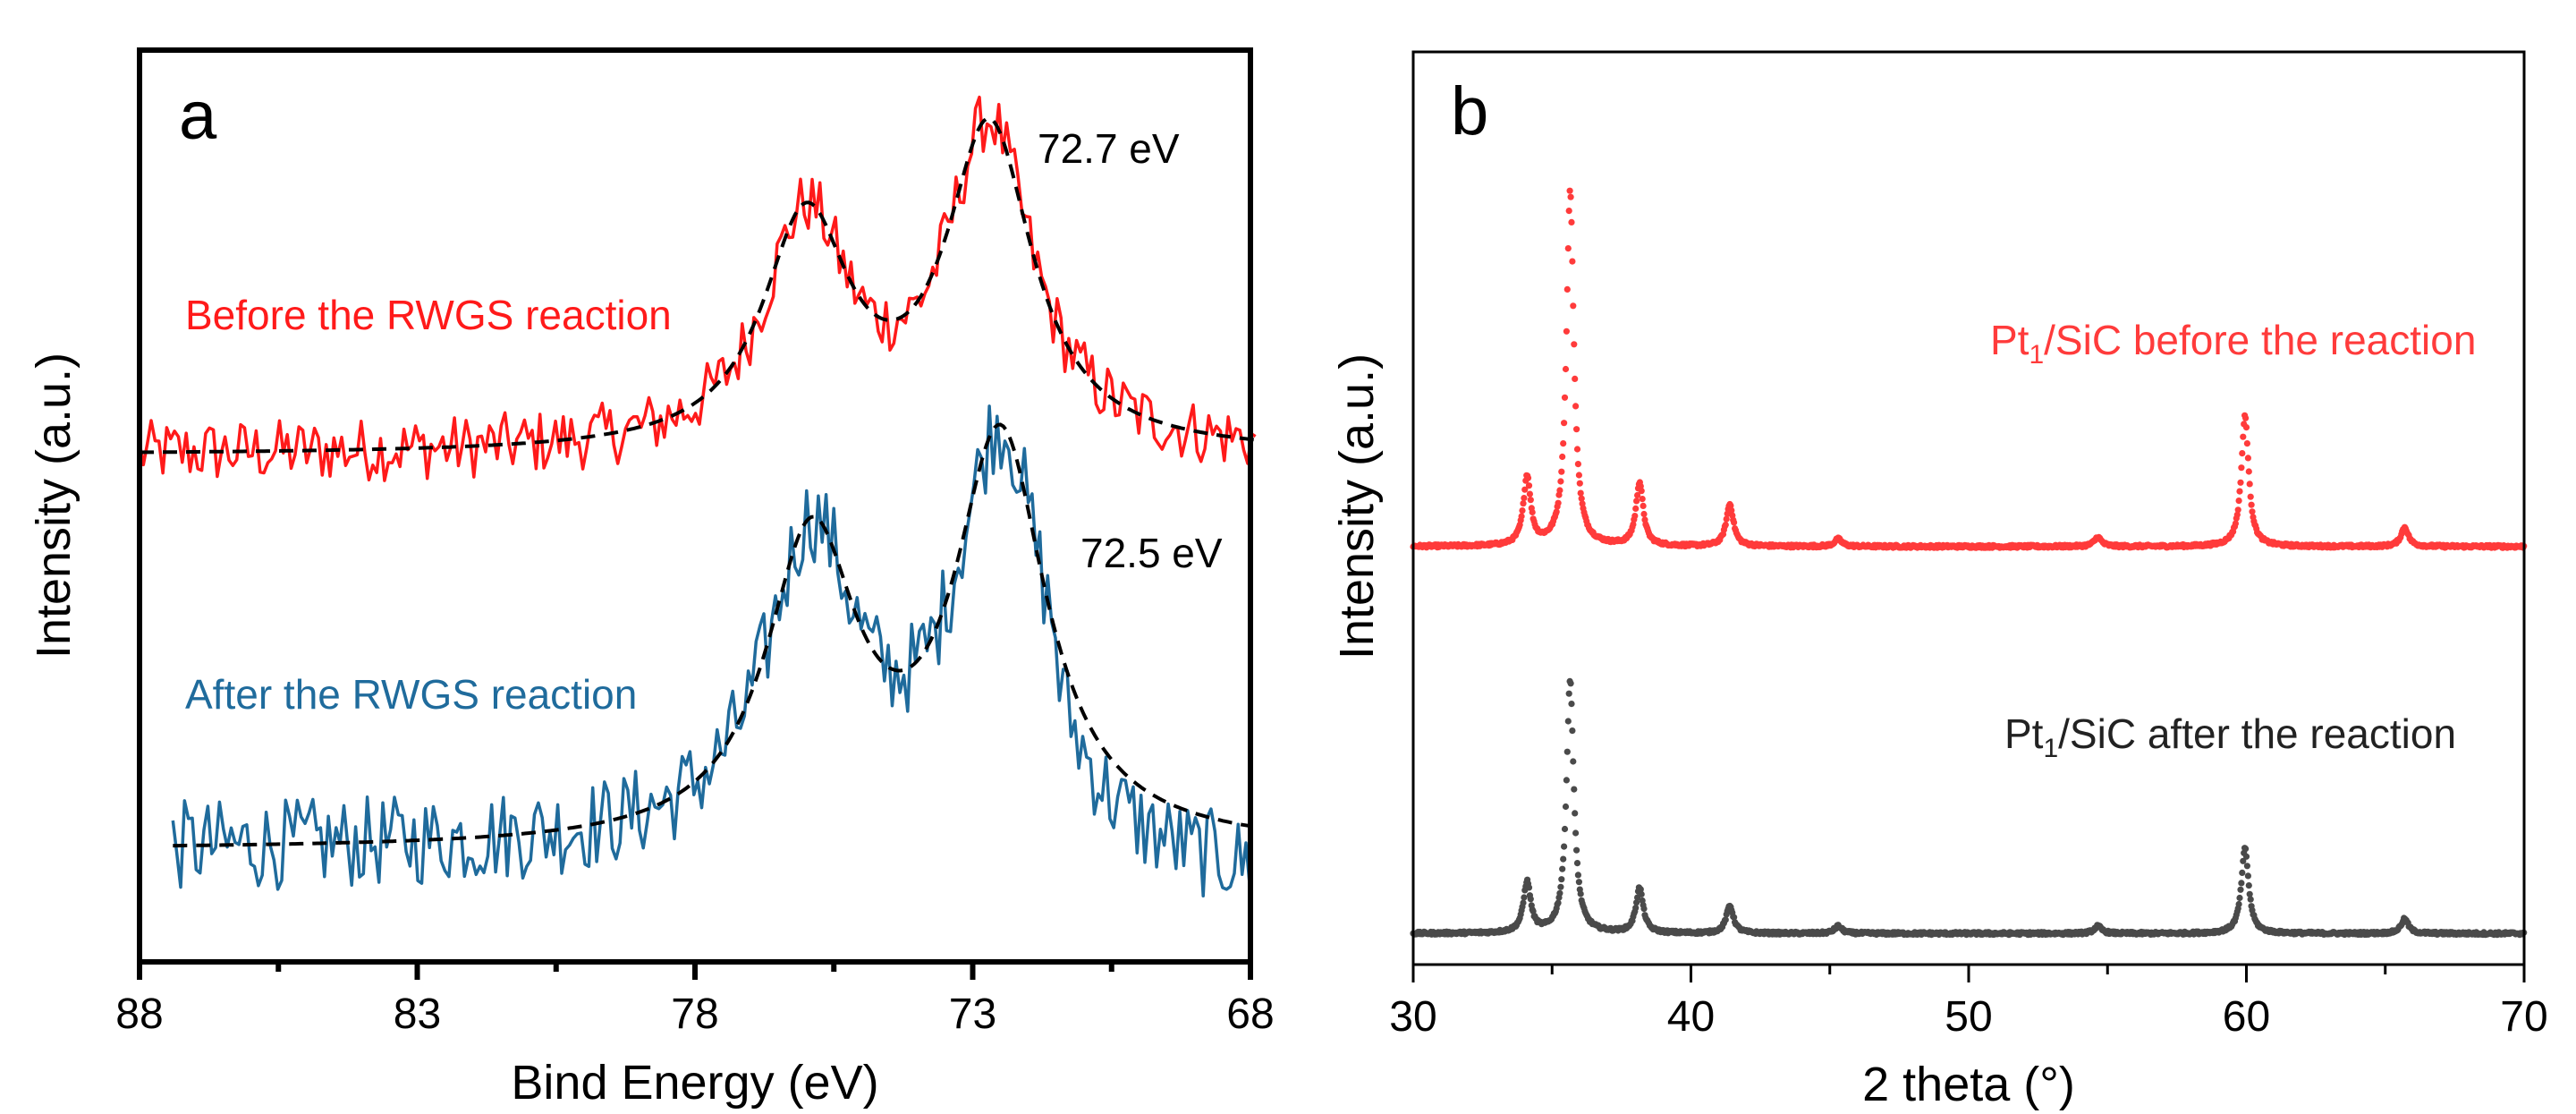 The image size is (2576, 1114). I want to click on legend-before-main: Pt, so click(2009, 340).